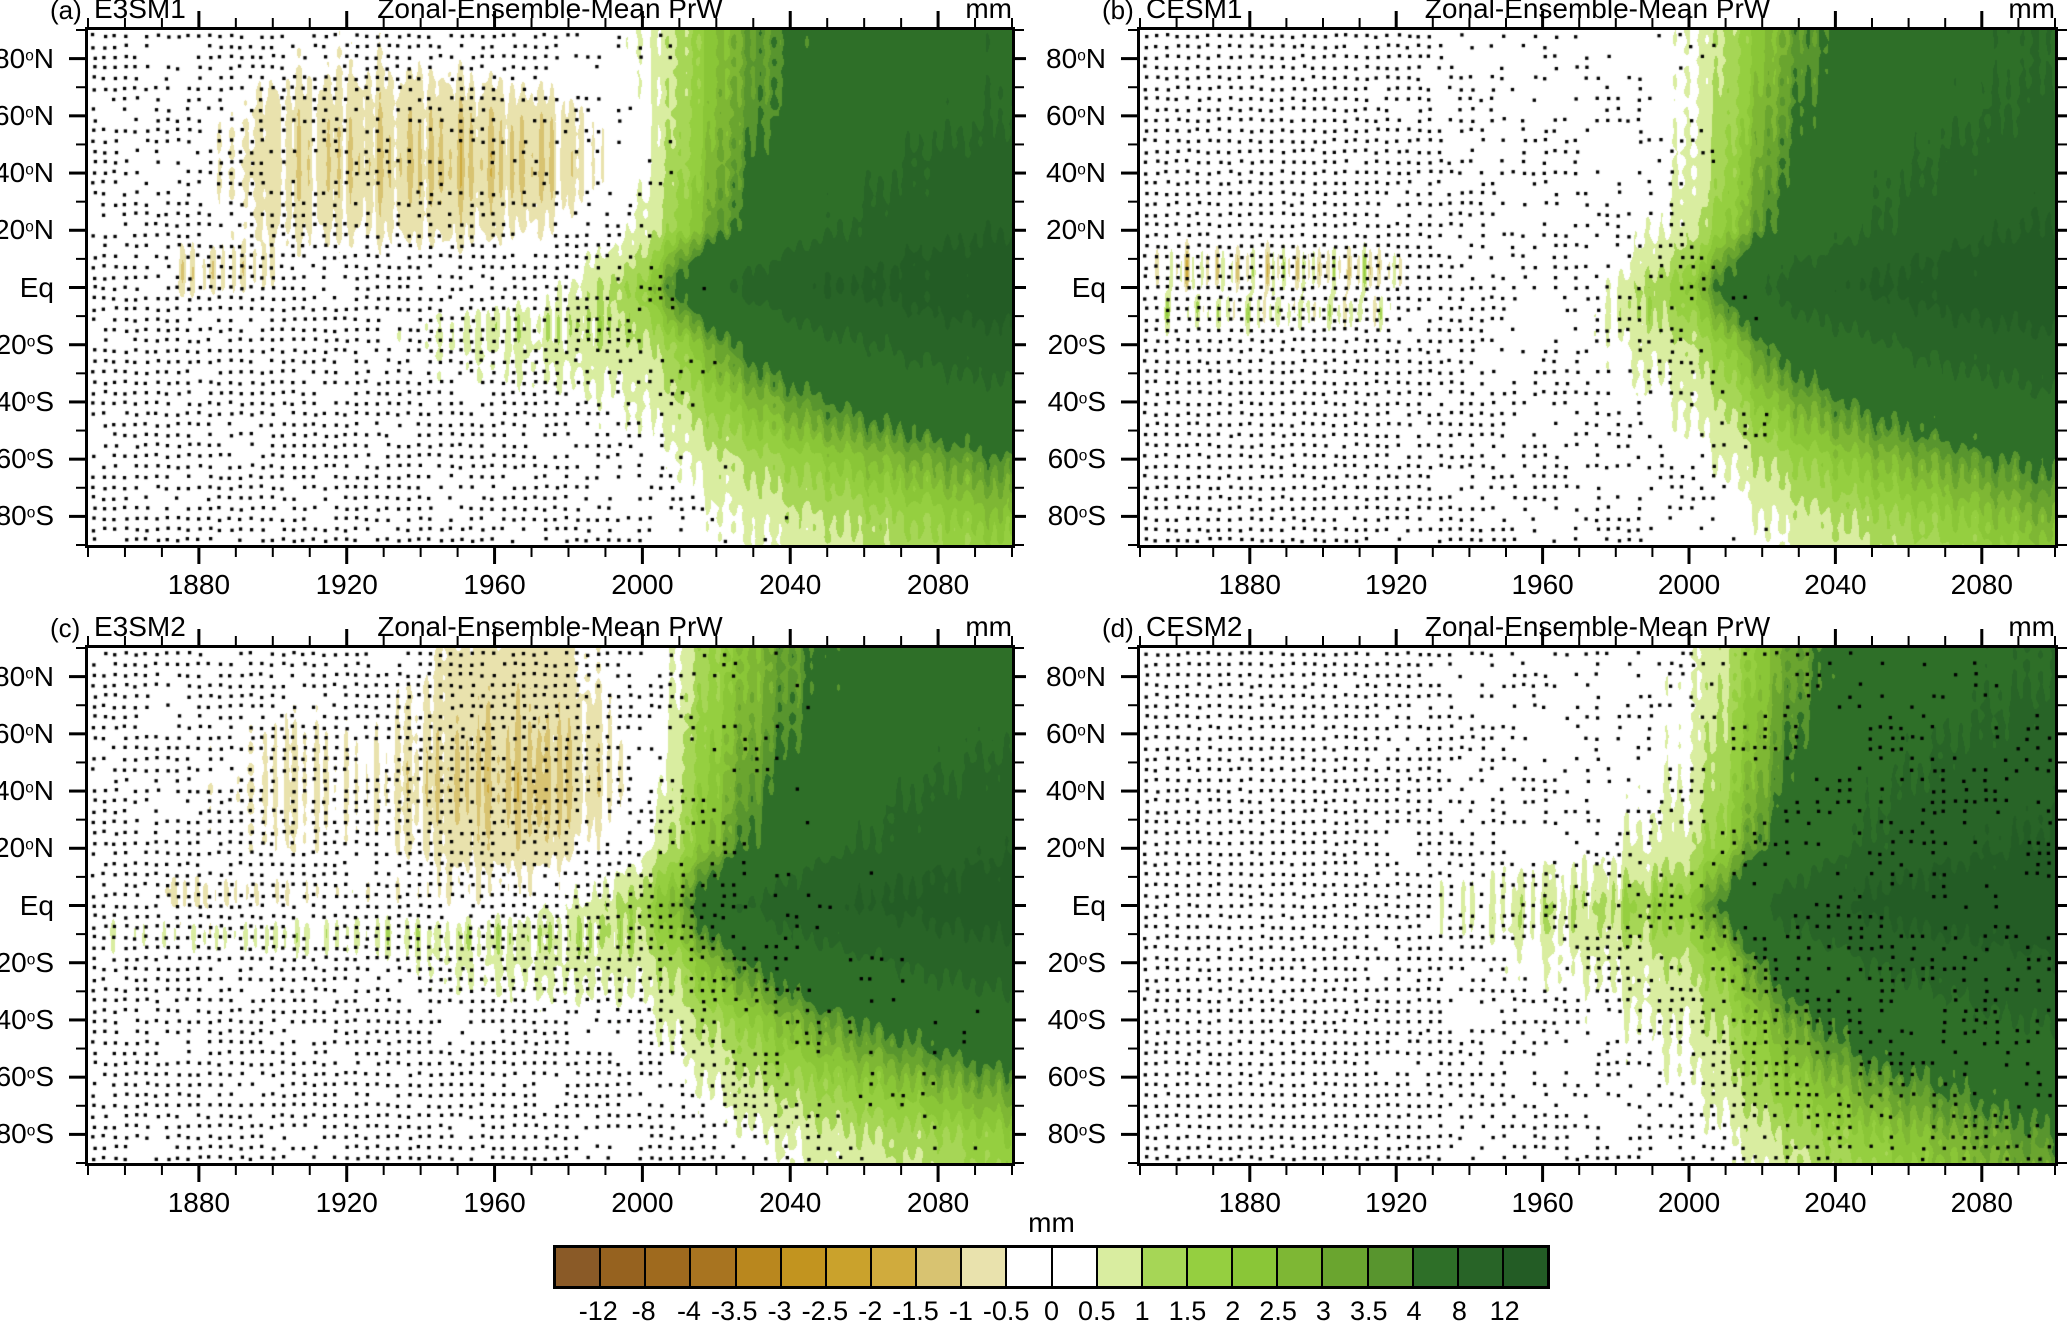  I want to click on panel-c-model: E3SM2, so click(140, 626).